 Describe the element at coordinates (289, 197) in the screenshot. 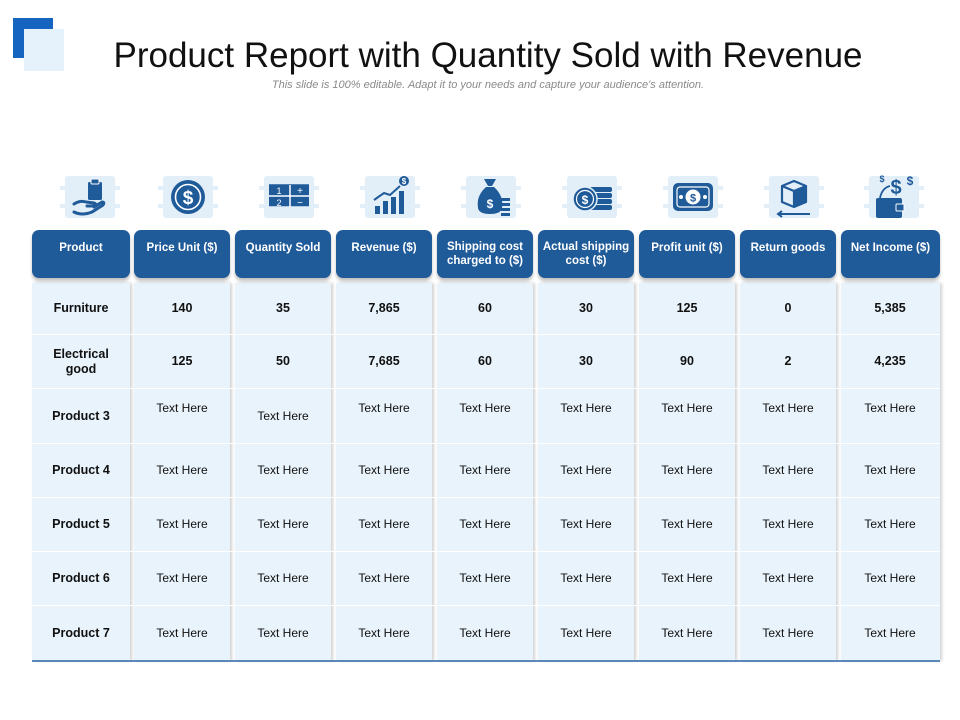

I see `calculator-icon: 1 2 + −` at that location.